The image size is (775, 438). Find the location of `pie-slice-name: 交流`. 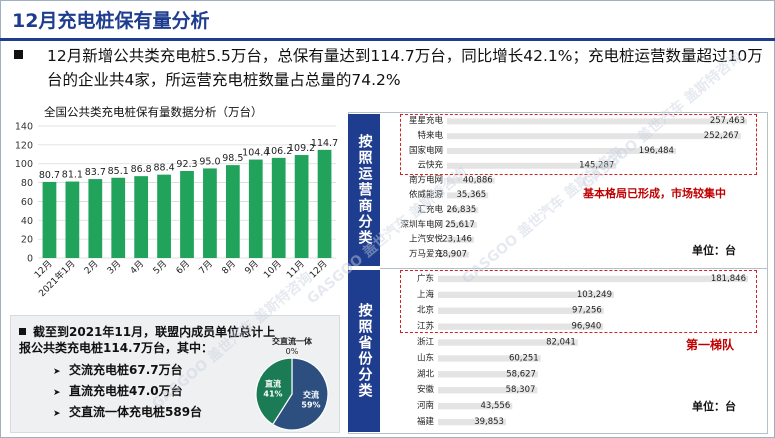

pie-slice-name: 交流 is located at coordinates (311, 395).